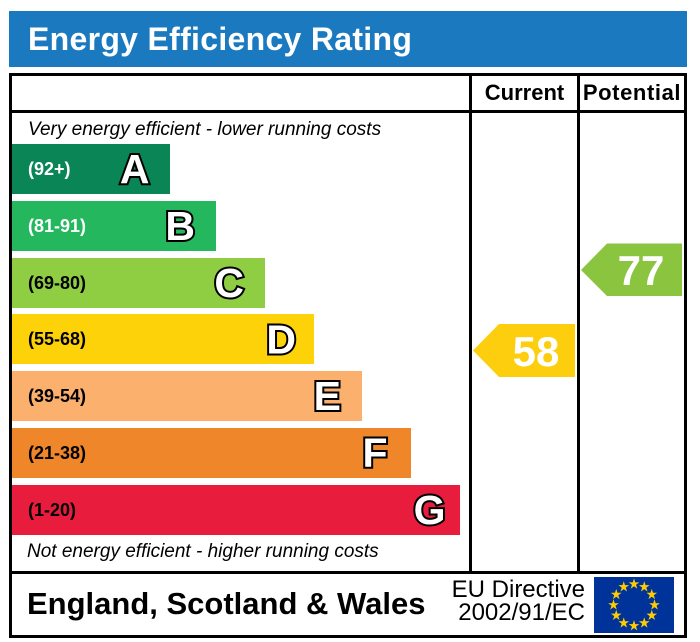 The image size is (700, 642). I want to click on svg-text: C, so click(229, 283).